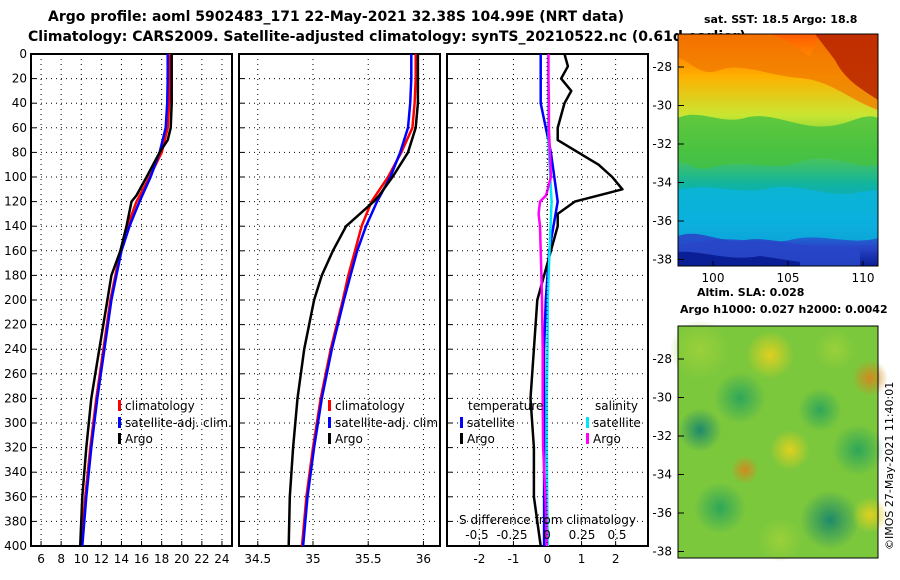 Image resolution: width=900 pixels, height=580 pixels. Describe the element at coordinates (713, 278) in the screenshot. I see `sst-lon-label: 100` at that location.